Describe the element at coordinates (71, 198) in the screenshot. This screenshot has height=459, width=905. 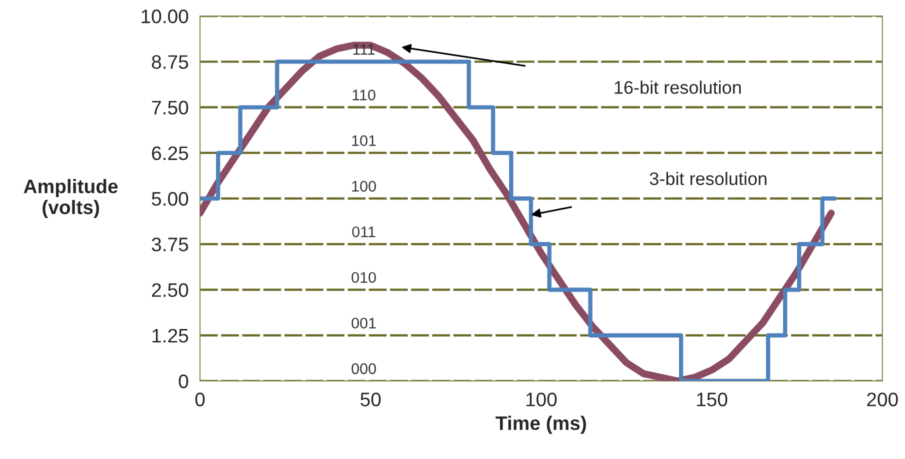
I see `y-axis-title: Amplitude (volts)` at that location.